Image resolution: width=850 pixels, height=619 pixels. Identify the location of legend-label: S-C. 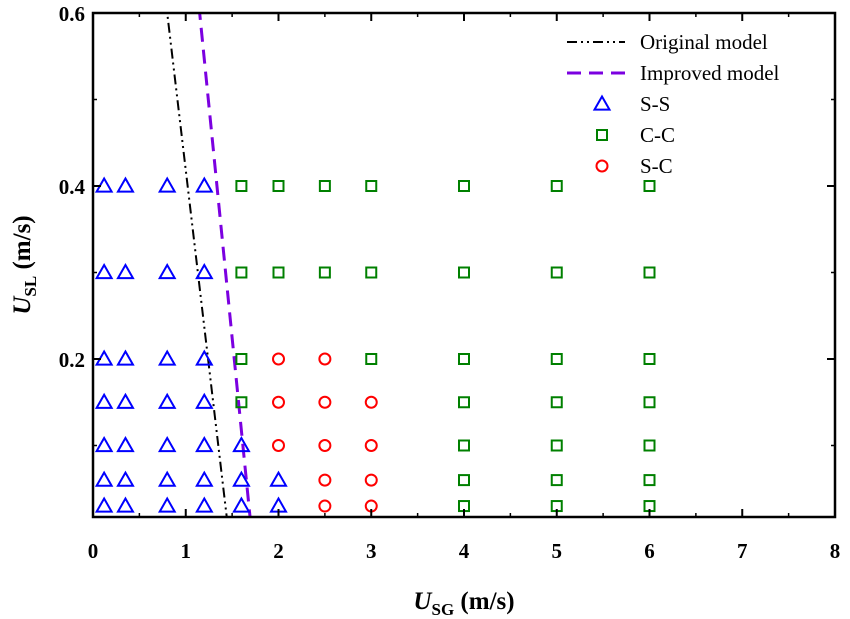
(656, 166).